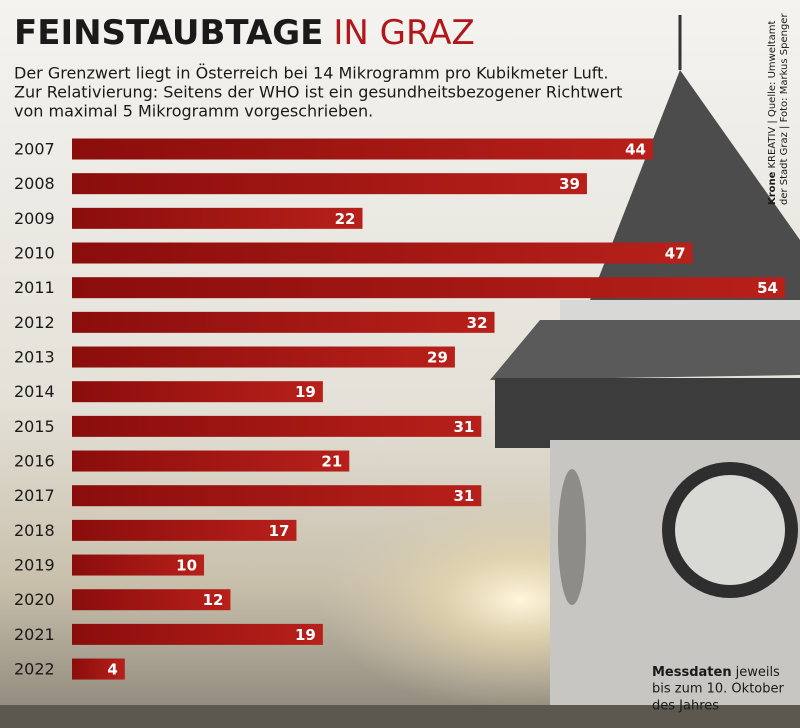 The image size is (800, 728). What do you see at coordinates (213, 600) in the screenshot?
I see `value-label: 12` at bounding box center [213, 600].